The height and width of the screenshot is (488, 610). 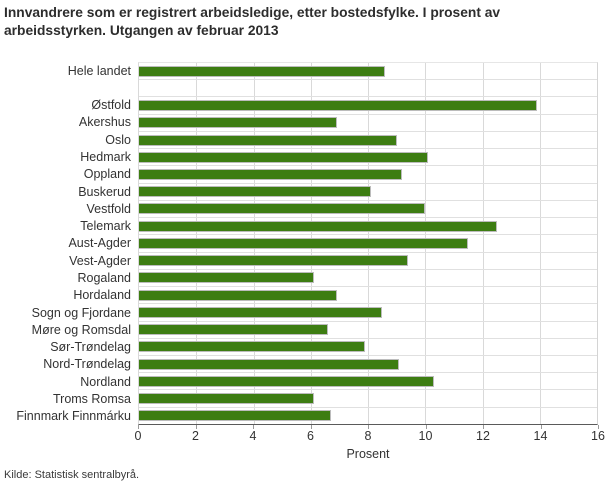 What do you see at coordinates (99, 243) in the screenshot?
I see `category-label: Aust-Agder` at bounding box center [99, 243].